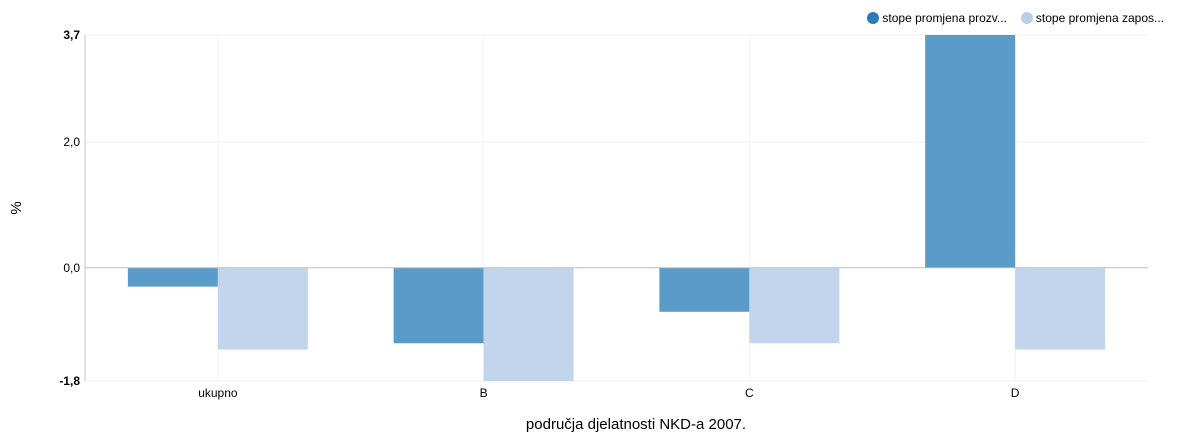  What do you see at coordinates (71, 268) in the screenshot?
I see `y-tick-label-1: 0,0` at bounding box center [71, 268].